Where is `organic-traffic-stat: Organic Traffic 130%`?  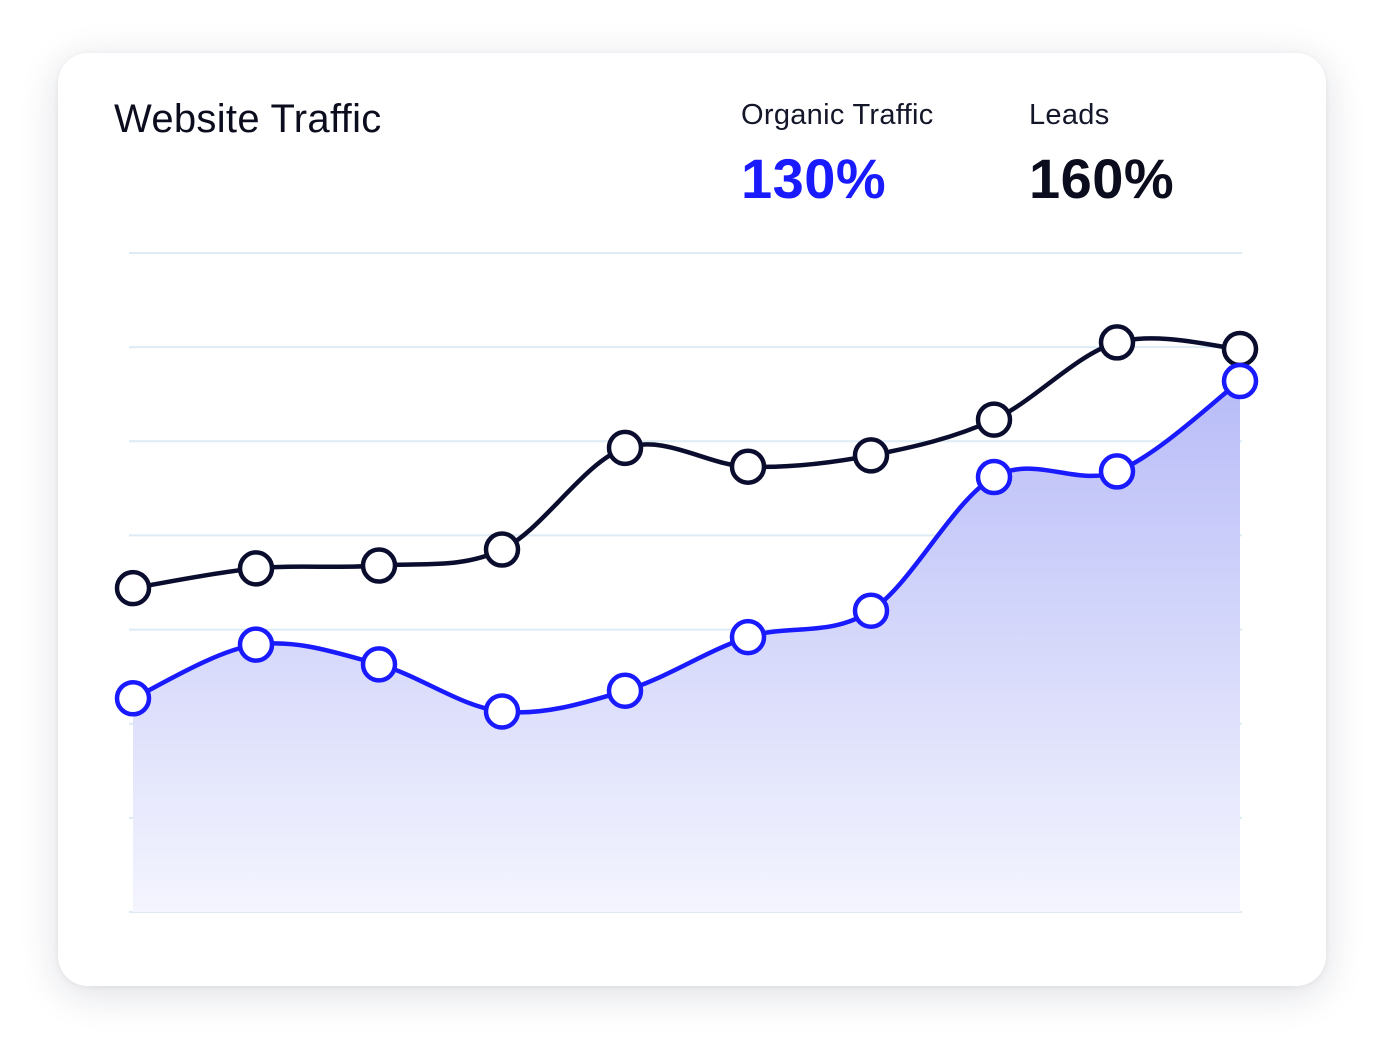
organic-traffic-stat: Organic Traffic 130% is located at coordinates (837, 155).